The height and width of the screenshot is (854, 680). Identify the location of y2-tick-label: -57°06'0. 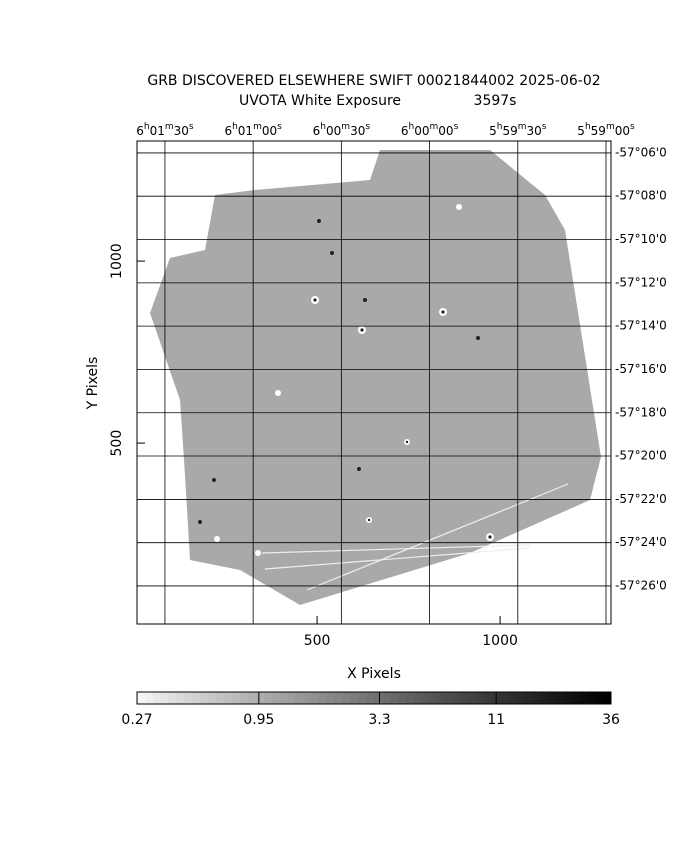
(641, 152).